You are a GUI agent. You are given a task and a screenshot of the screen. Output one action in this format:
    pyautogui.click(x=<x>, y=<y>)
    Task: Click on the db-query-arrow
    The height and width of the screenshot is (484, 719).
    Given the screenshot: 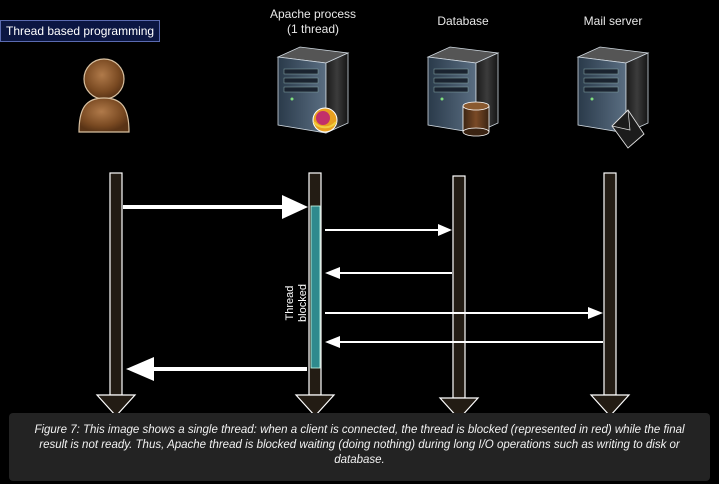 What is the action you would take?
    pyautogui.click(x=388, y=230)
    